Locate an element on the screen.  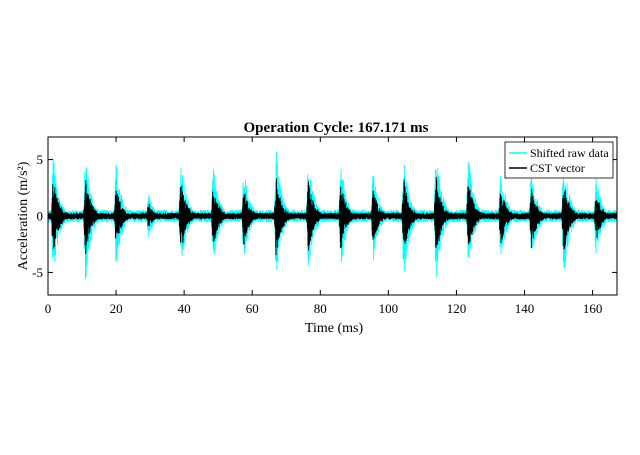
x-tick-label: 120 is located at coordinates (457, 308).